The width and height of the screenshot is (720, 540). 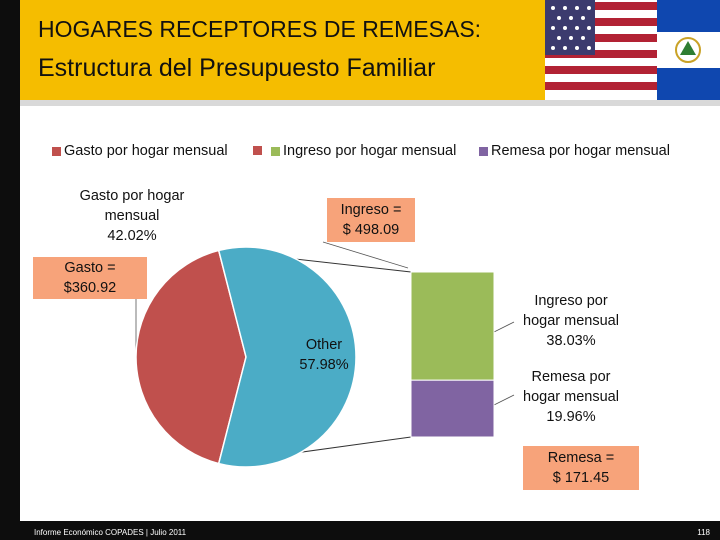 I want to click on data-label-remesa-value: 19.96%, so click(x=571, y=417).